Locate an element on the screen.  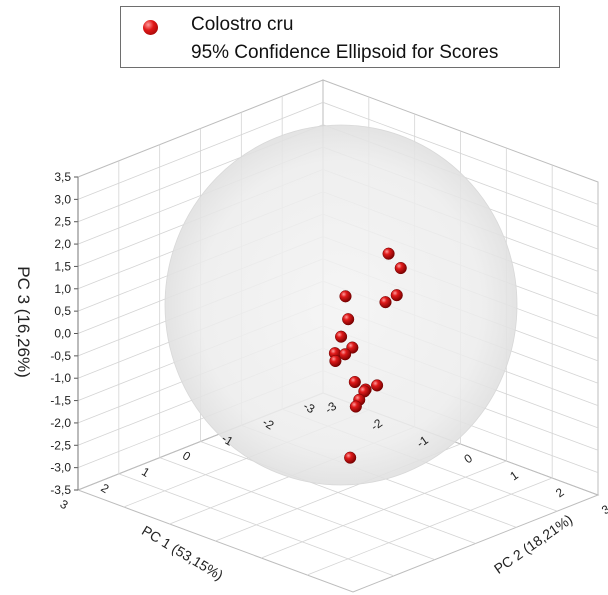
z-tick-label: -1,0 is located at coordinates (60, 378).